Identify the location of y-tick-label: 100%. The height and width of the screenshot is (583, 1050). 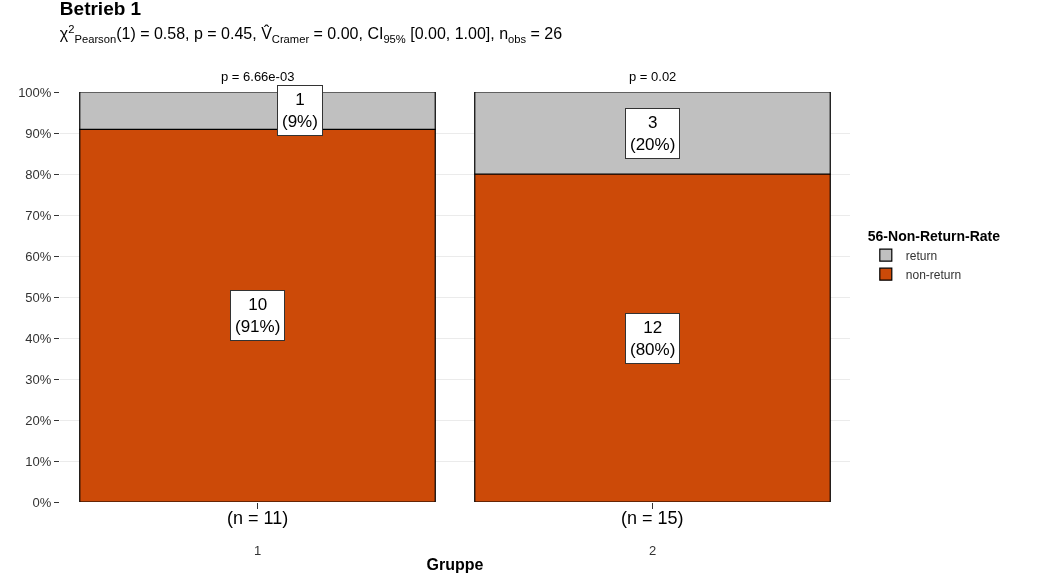
(35, 92).